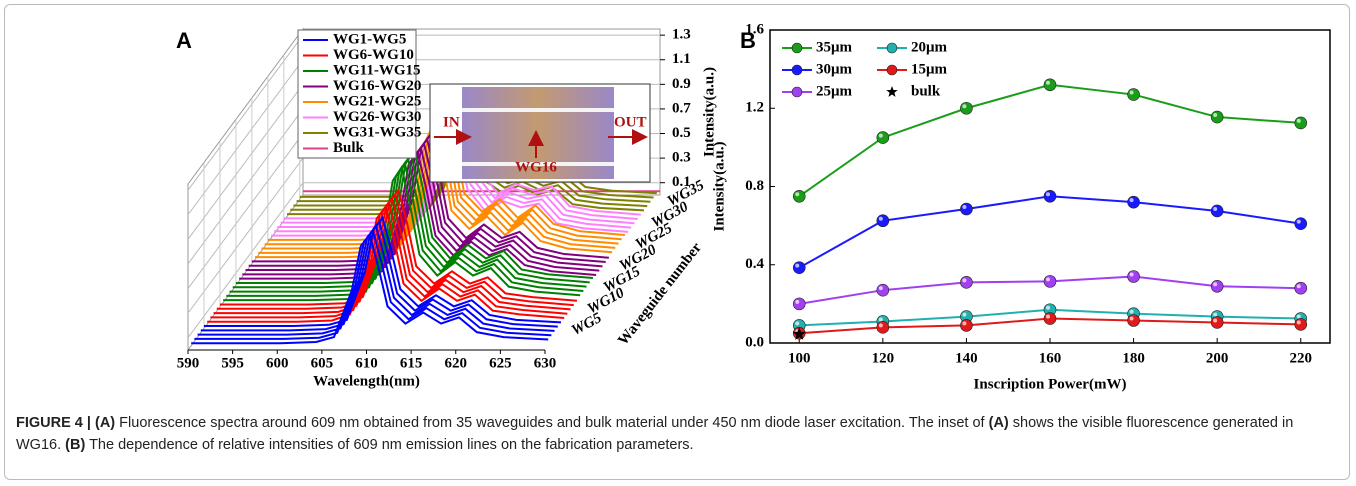 This screenshot has width=1356, height=486. What do you see at coordinates (545, 363) in the screenshot?
I see `x-tick-label: 630` at bounding box center [545, 363].